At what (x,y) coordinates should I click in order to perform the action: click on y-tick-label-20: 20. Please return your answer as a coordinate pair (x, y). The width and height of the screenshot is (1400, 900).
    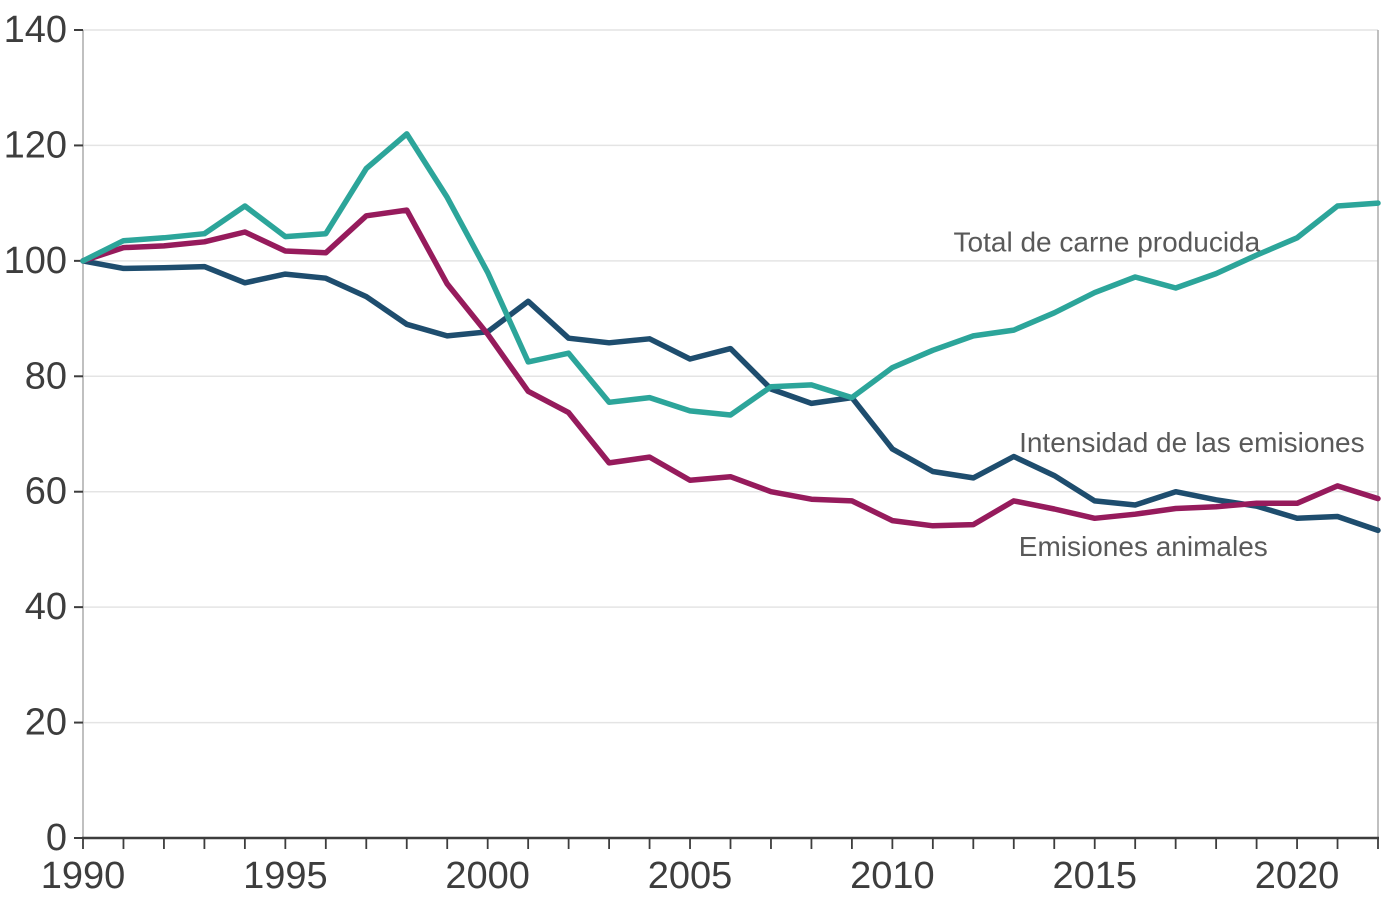
    Looking at the image, I should click on (46, 723).